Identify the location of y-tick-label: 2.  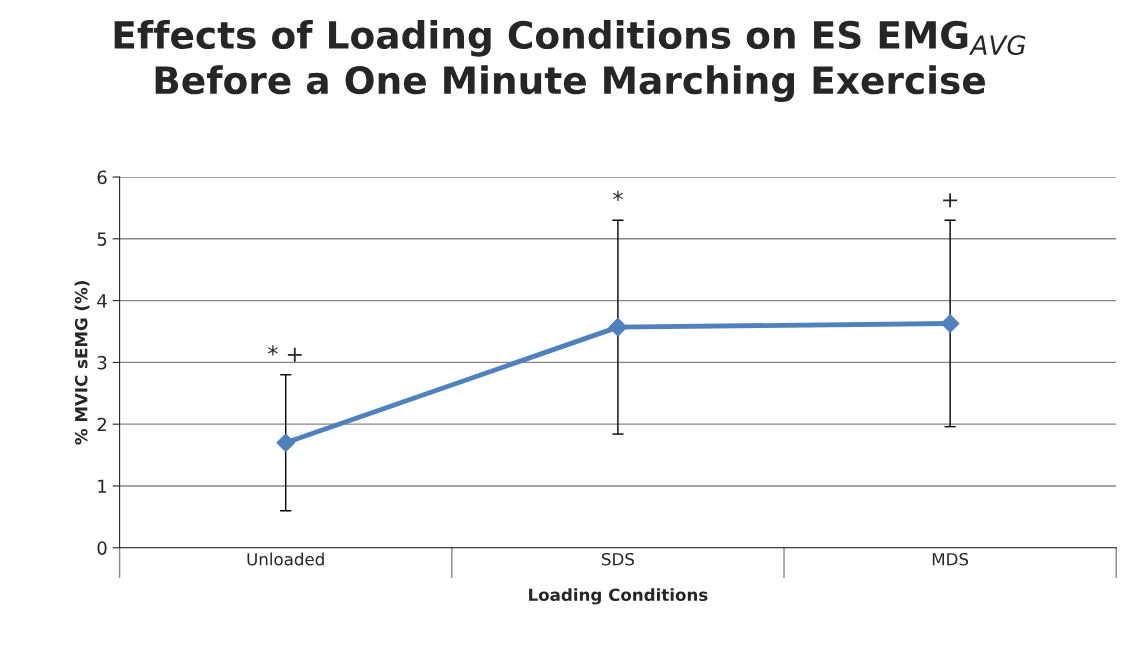
(101, 424).